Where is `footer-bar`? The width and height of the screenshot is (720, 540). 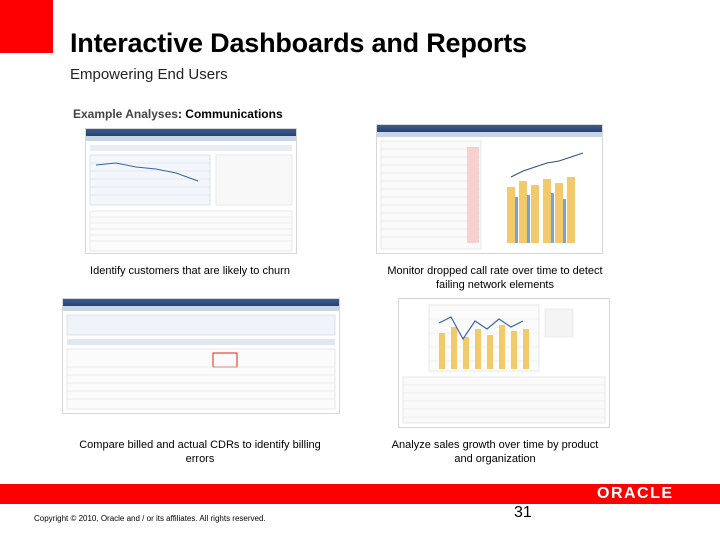
footer-bar is located at coordinates (360, 494).